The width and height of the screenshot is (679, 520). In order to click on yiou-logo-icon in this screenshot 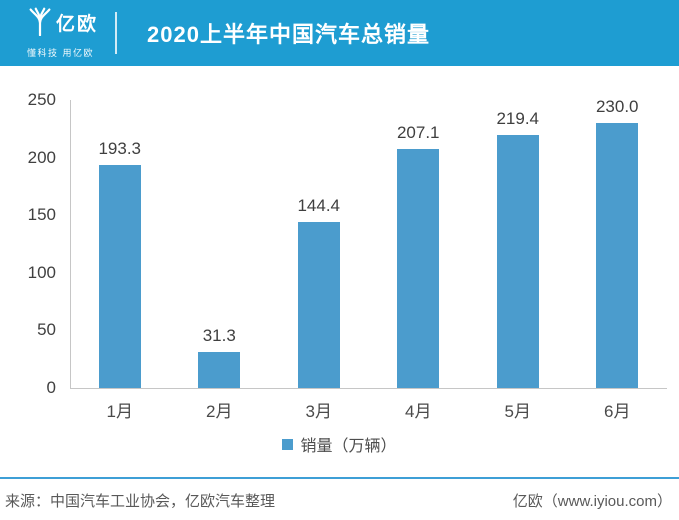, I will do `click(40, 24)`.